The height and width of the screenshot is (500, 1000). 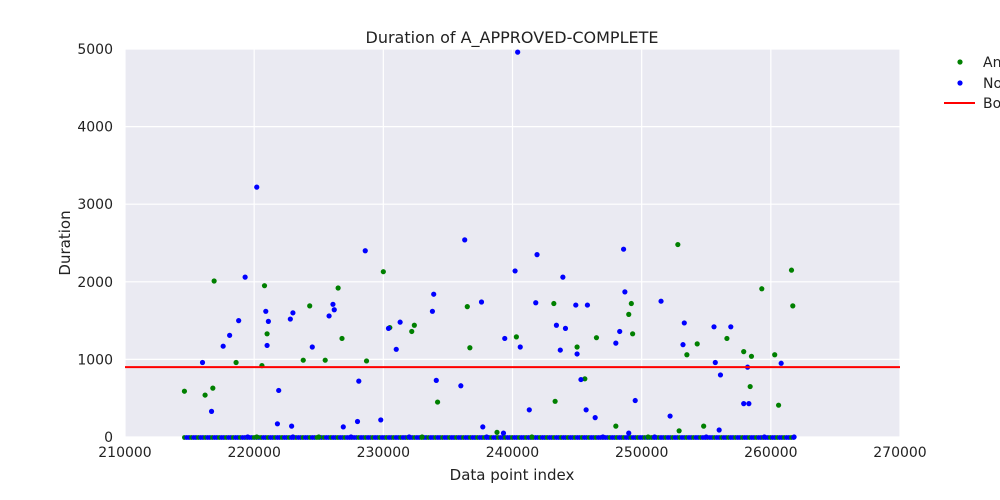 What do you see at coordinates (95, 360) in the screenshot?
I see `y-tick-label: 1000` at bounding box center [95, 360].